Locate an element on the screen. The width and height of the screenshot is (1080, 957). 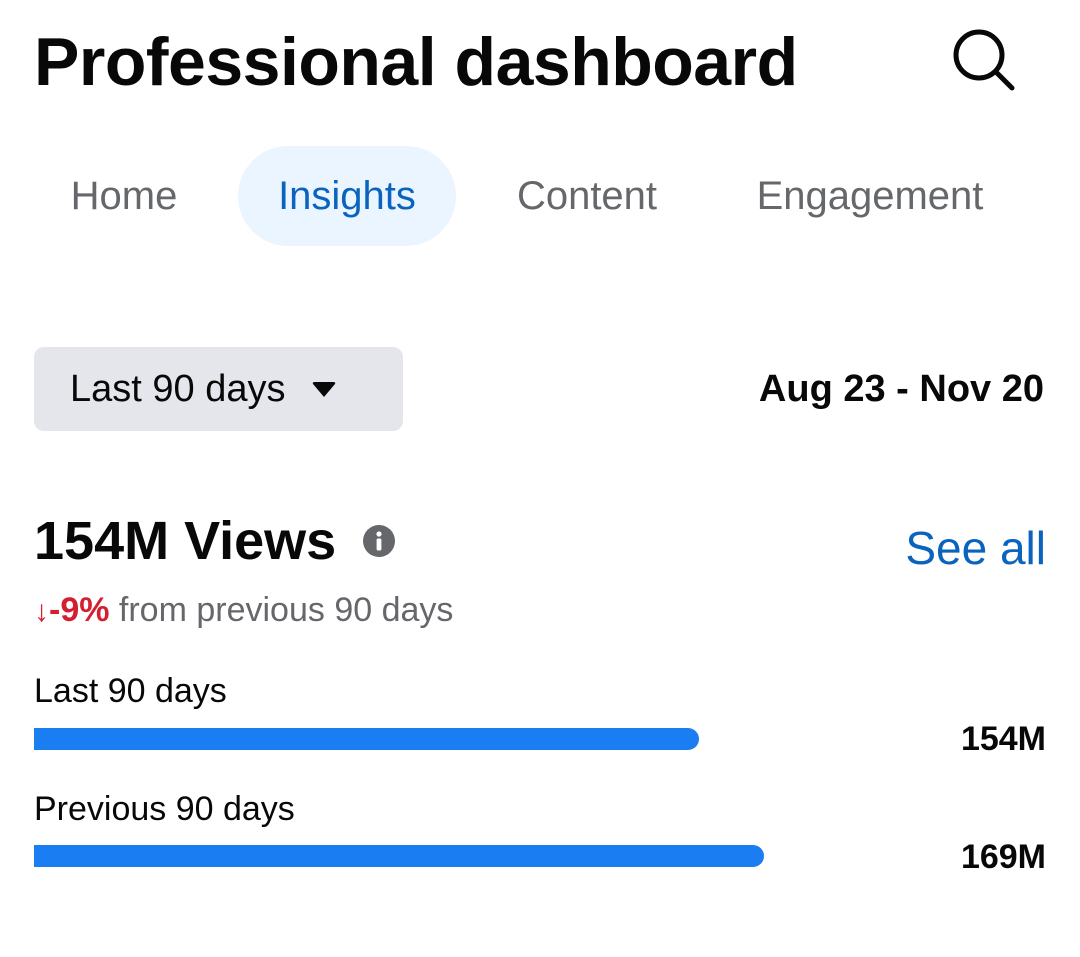
previous-period-label: Previous 90 days is located at coordinates (164, 809).